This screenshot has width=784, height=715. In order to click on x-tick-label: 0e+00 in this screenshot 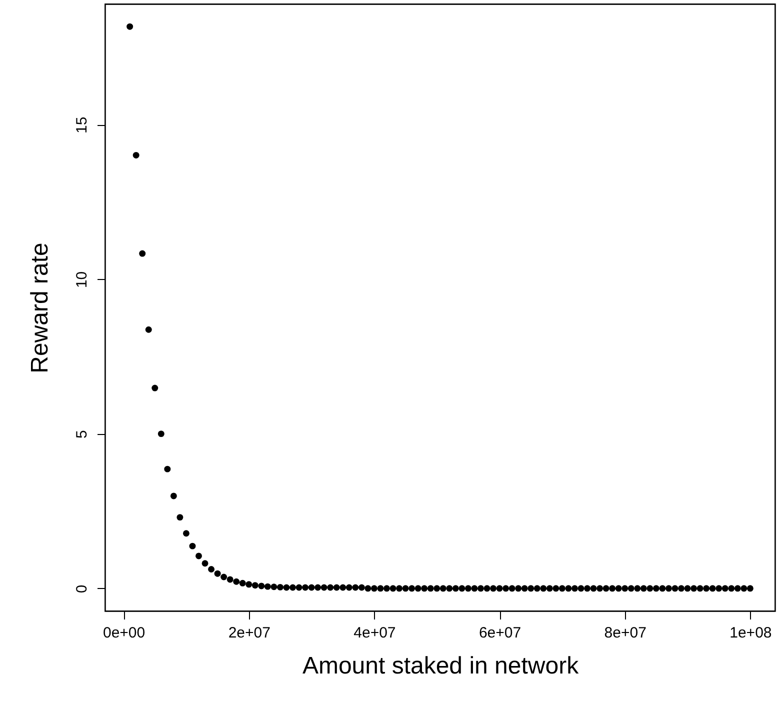, I will do `click(124, 633)`.